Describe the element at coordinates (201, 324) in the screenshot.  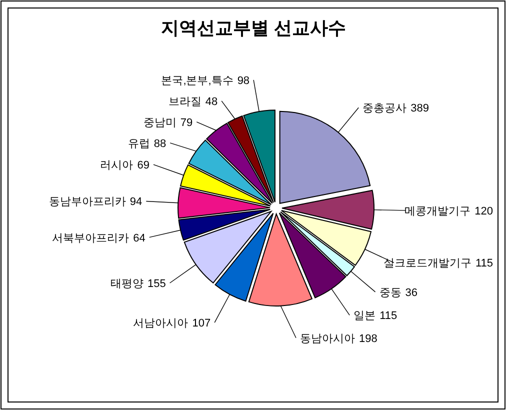
I see `data-label: 107` at that location.